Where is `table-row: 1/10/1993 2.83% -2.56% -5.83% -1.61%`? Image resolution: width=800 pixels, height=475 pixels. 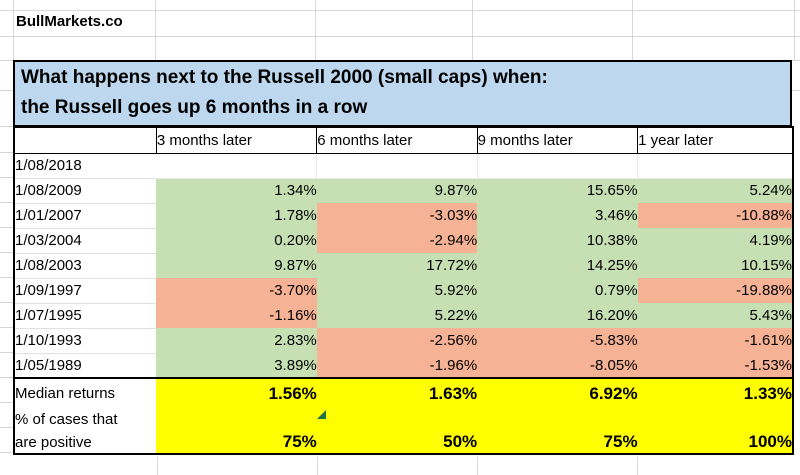
table-row: 1/10/1993 2.83% -2.56% -5.83% -1.61% is located at coordinates (403, 341).